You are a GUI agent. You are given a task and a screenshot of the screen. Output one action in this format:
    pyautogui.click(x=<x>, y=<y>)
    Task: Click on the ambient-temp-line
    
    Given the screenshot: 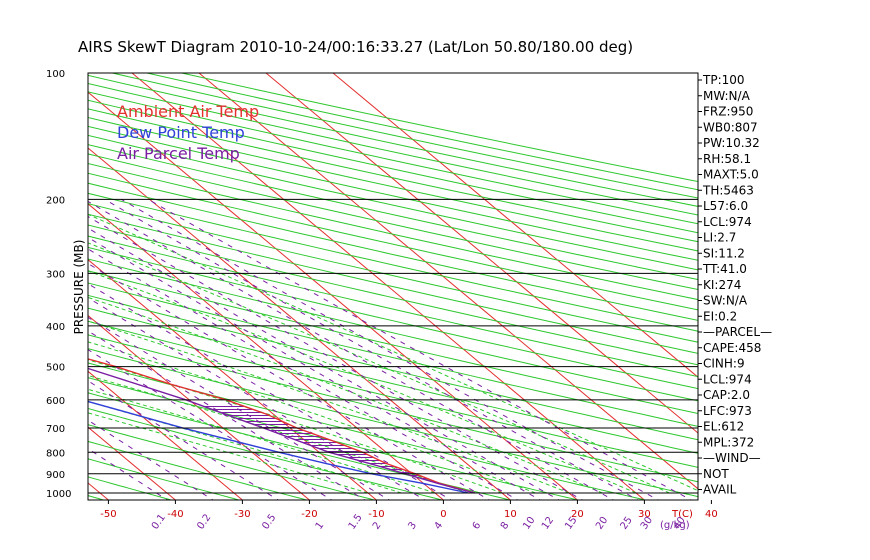 What is the action you would take?
    pyautogui.click(x=282, y=426)
    